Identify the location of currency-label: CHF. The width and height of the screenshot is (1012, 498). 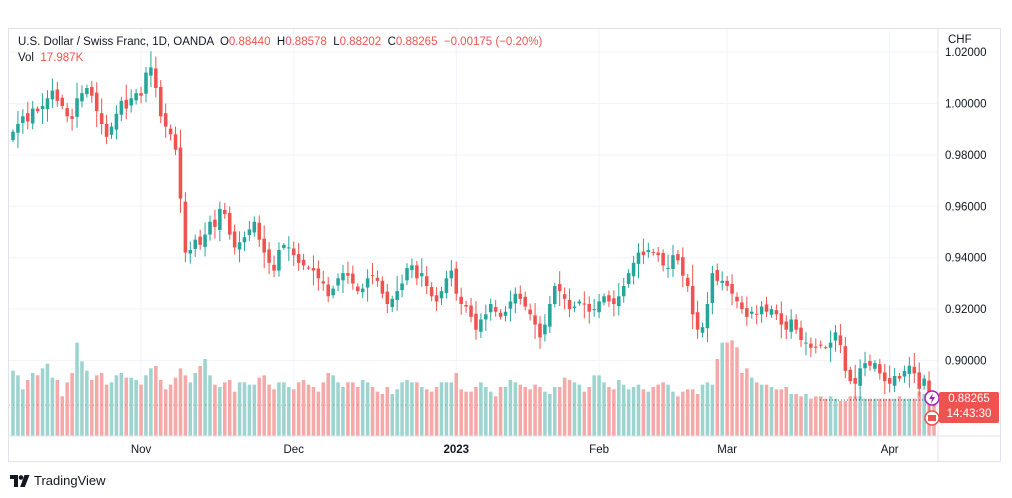
(960, 40).